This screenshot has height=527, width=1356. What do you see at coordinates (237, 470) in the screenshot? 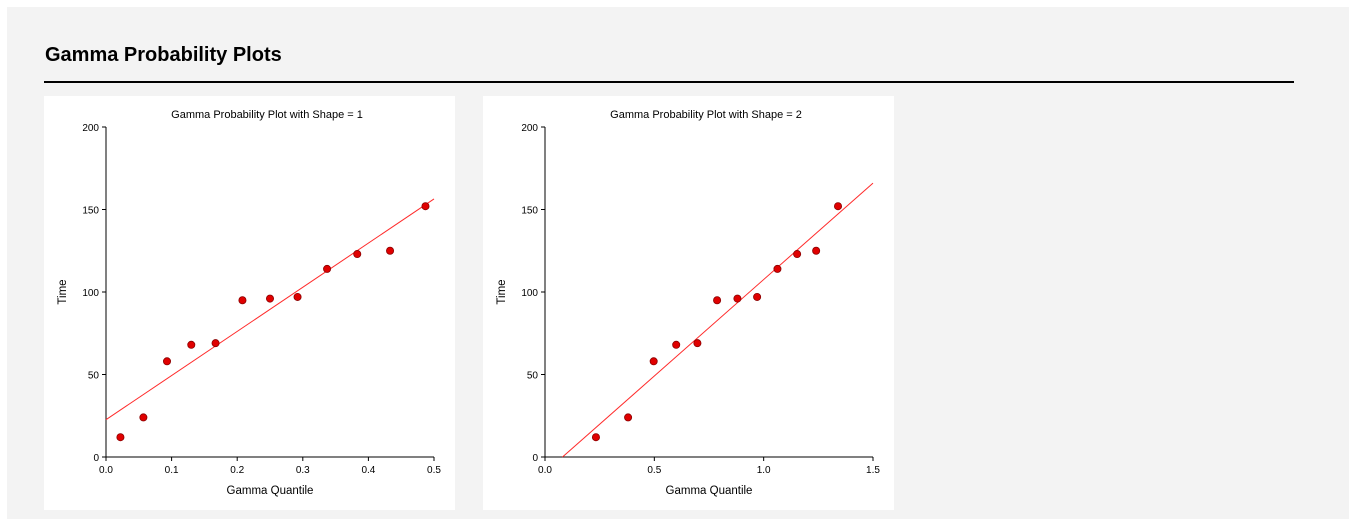
I see `x-tick-label: 0.2` at bounding box center [237, 470].